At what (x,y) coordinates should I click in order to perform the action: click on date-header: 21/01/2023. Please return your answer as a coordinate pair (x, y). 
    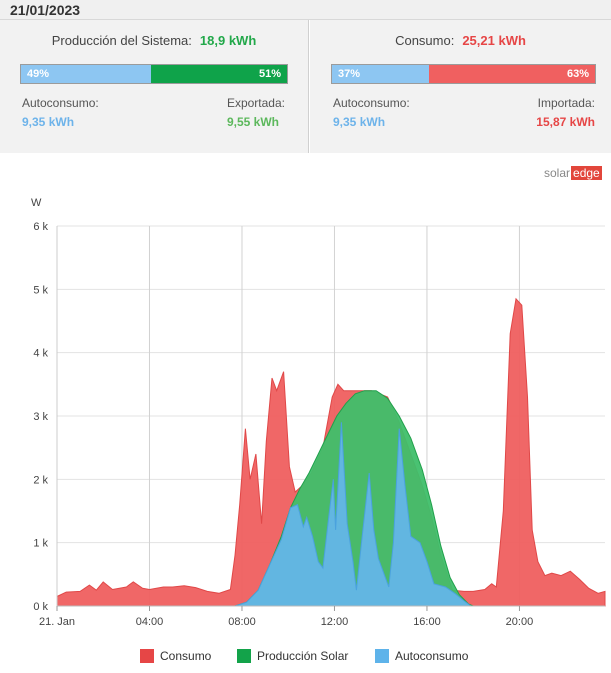
    Looking at the image, I should click on (305, 10).